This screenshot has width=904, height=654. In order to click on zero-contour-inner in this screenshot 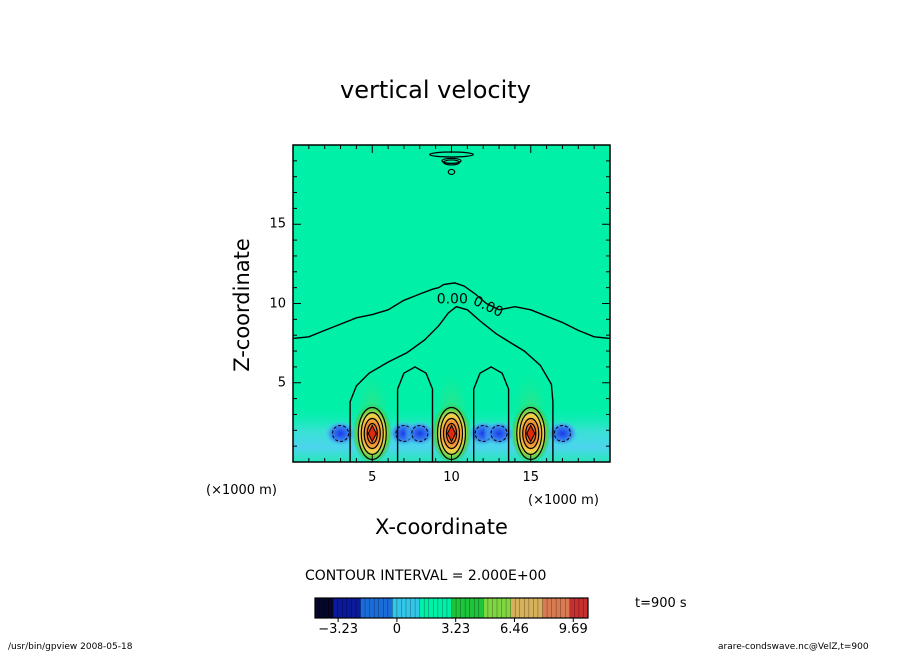, I will do `click(451, 383)`.